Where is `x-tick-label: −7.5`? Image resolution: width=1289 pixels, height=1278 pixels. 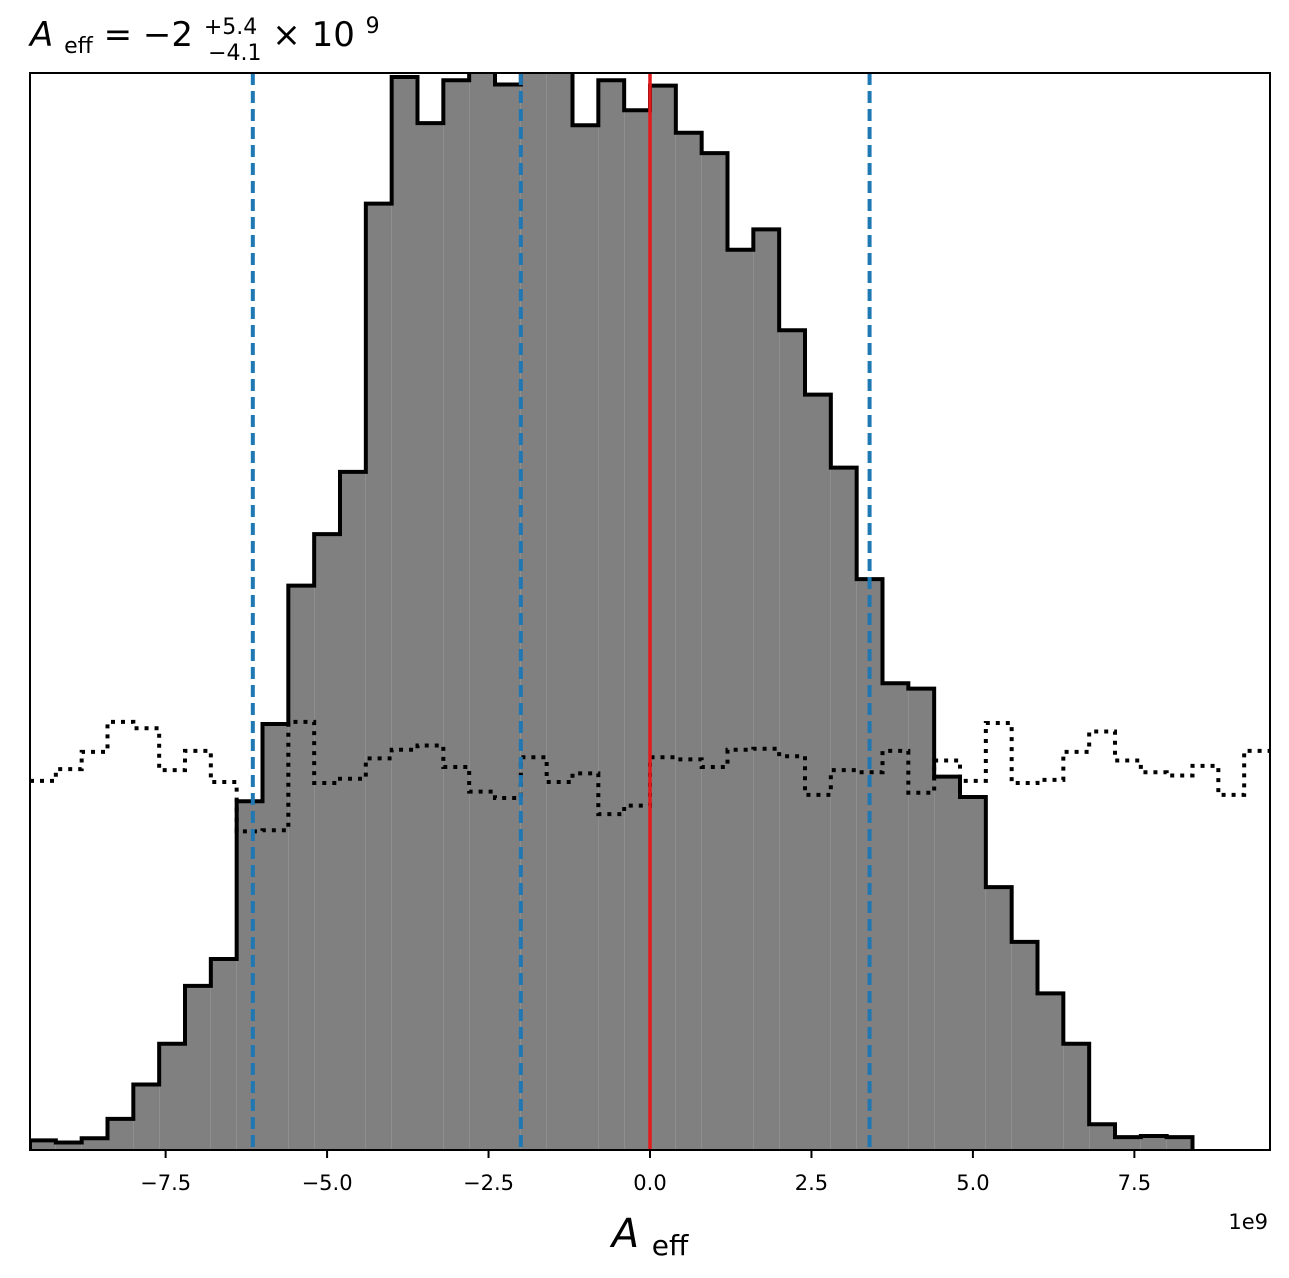
x-tick-label: −7.5 is located at coordinates (165, 1183).